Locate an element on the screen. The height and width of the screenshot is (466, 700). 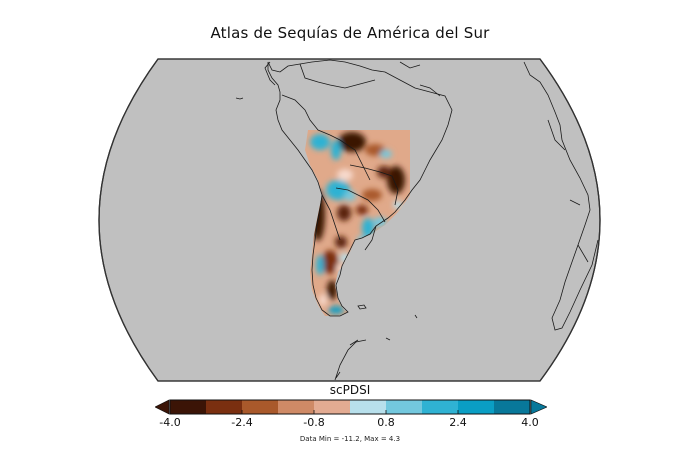
colorbar-label: scPDSI is located at coordinates (350, 390).